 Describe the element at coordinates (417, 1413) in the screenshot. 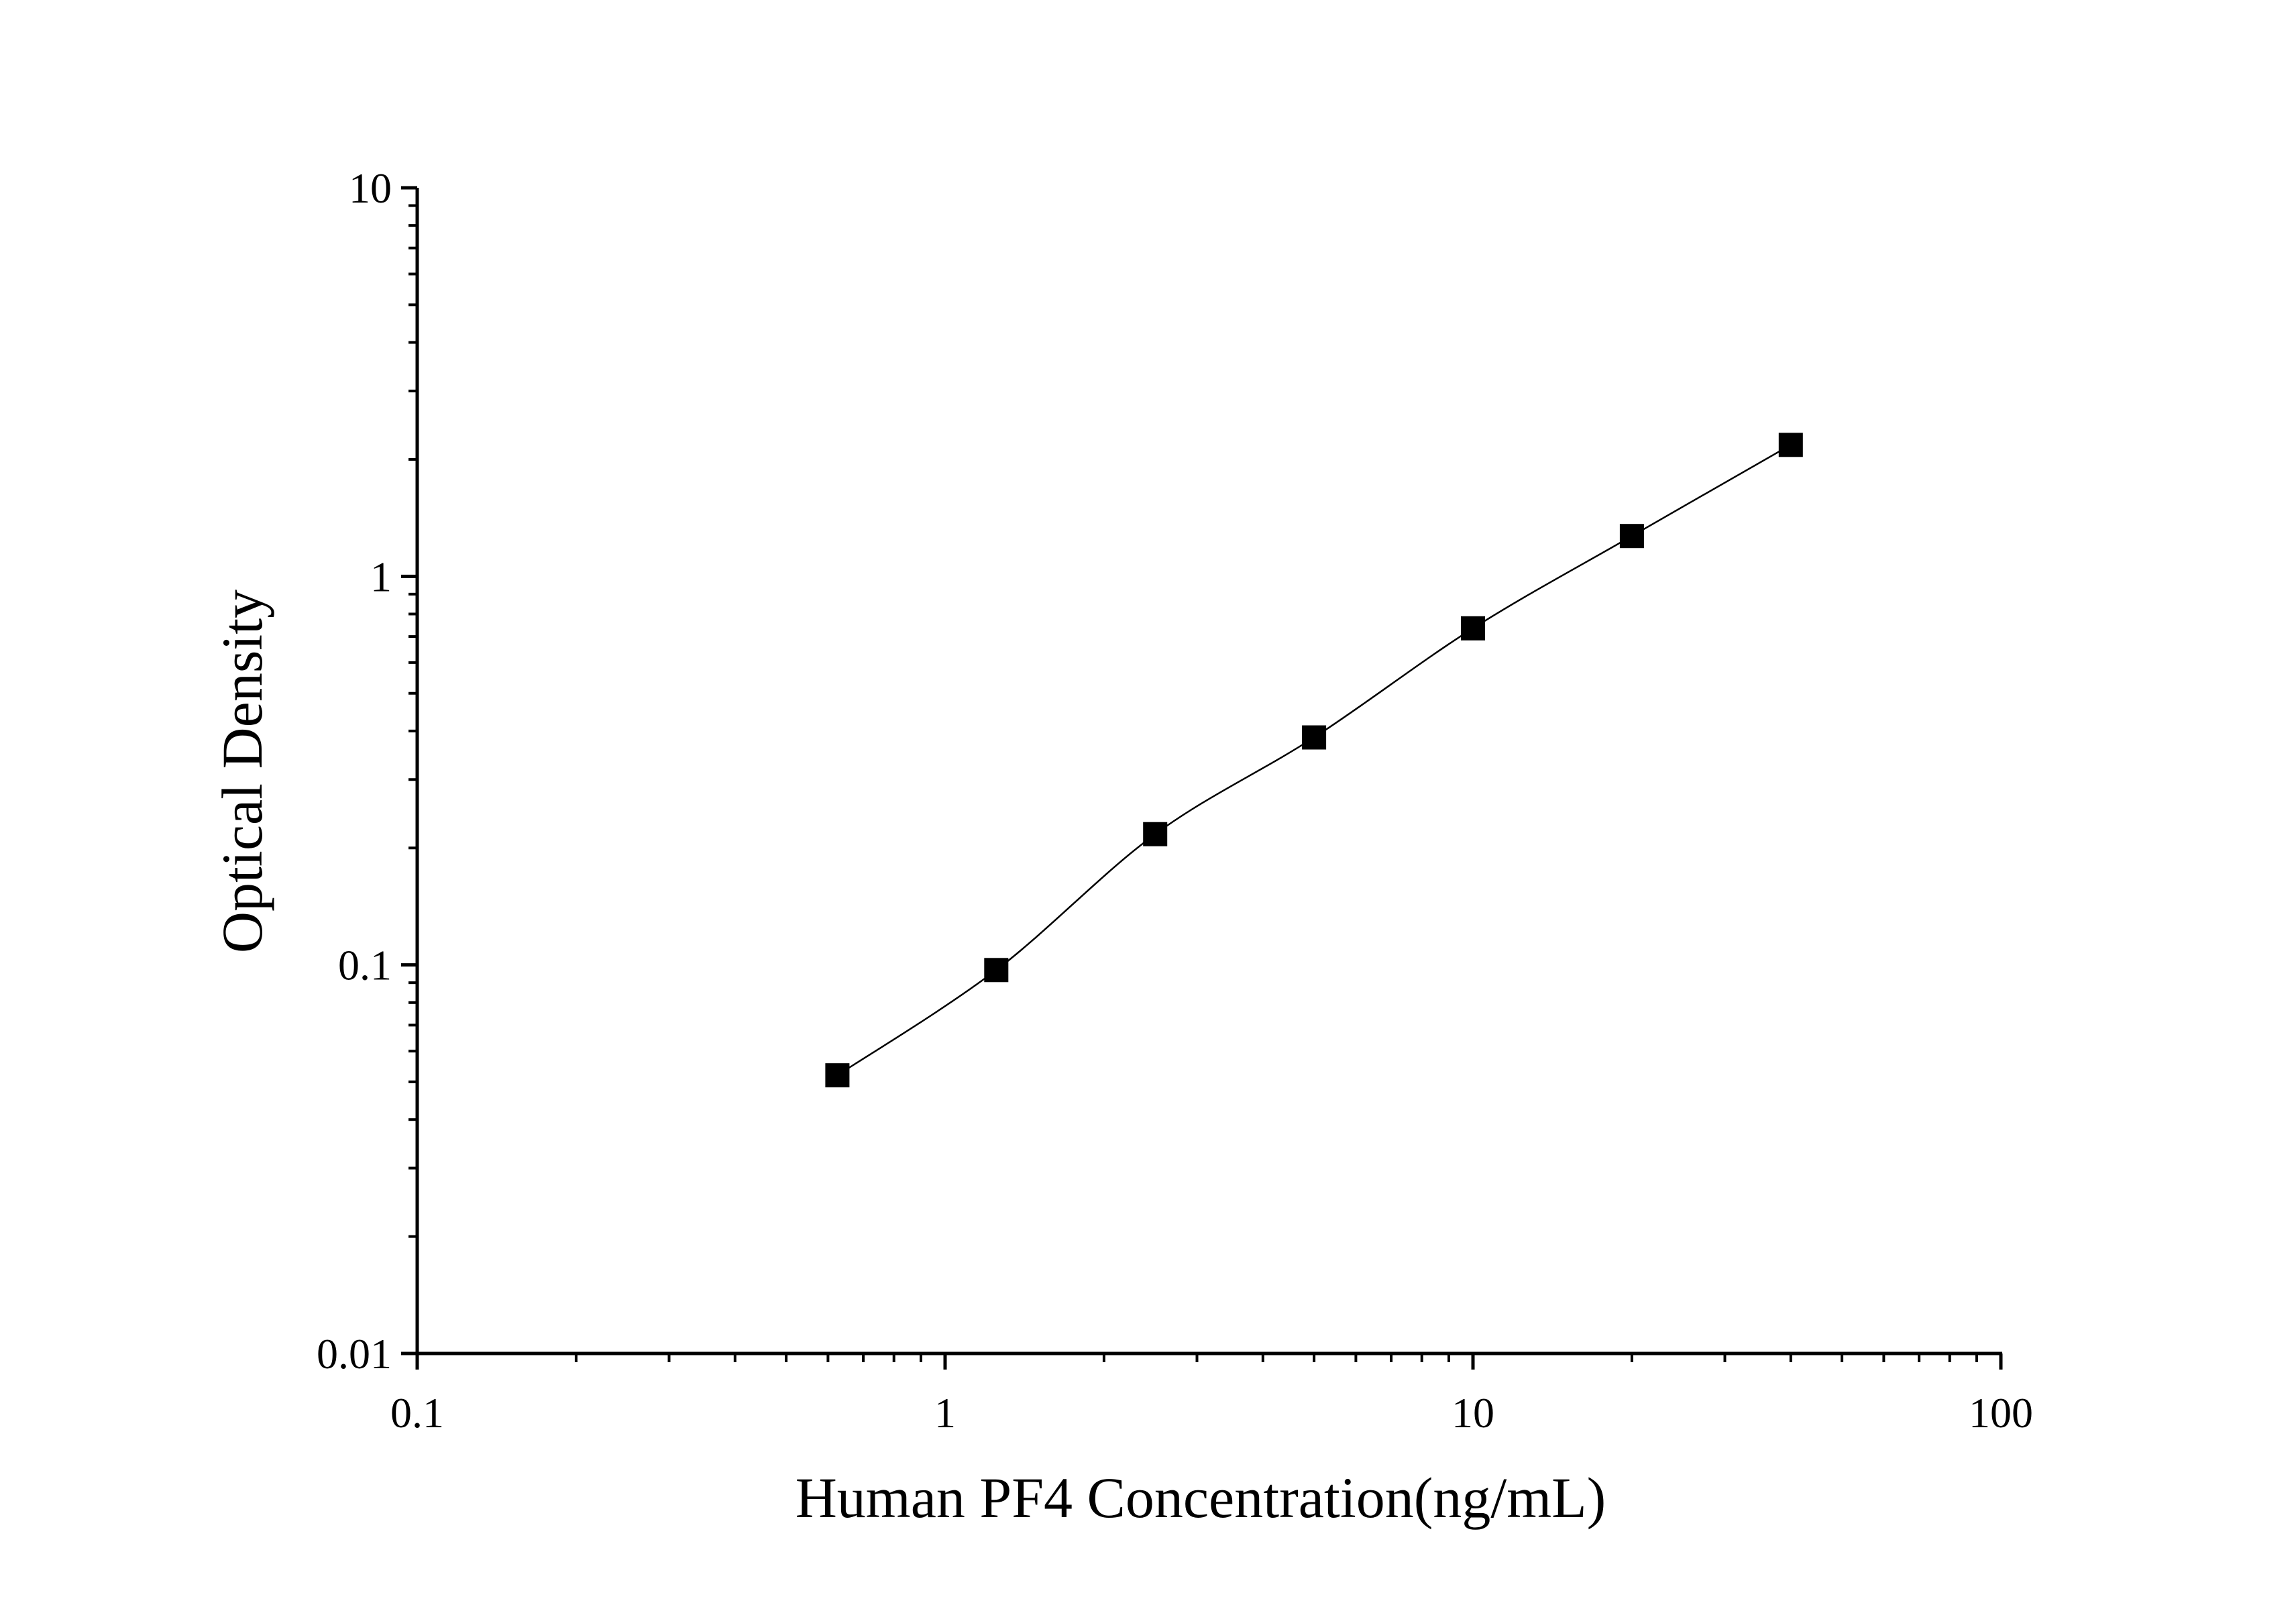

I see `x-tick-label: 0.1` at that location.